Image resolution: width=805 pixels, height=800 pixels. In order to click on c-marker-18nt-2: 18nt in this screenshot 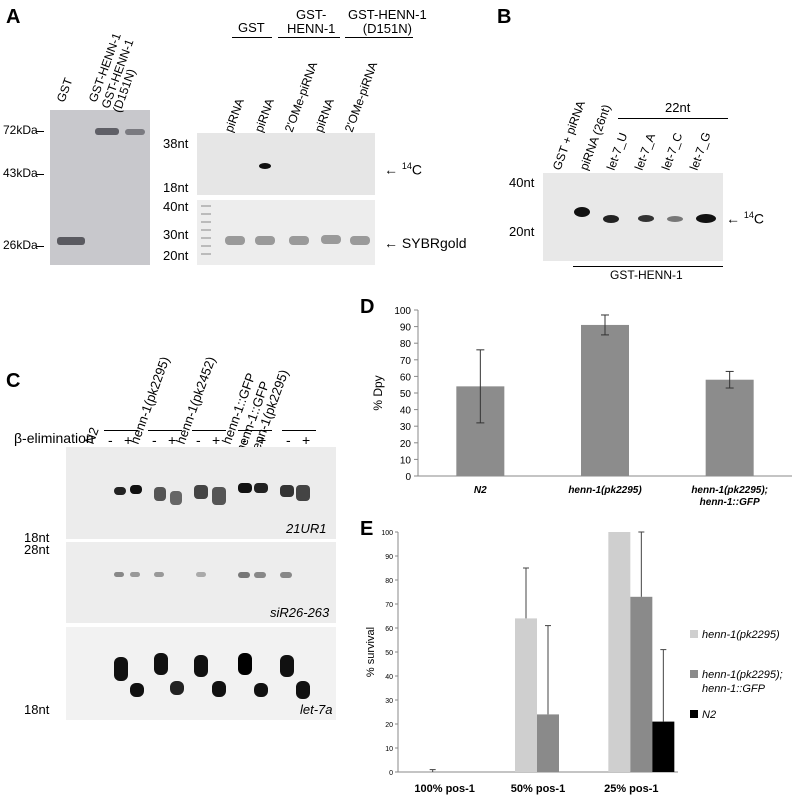, I will do `click(37, 709)`.